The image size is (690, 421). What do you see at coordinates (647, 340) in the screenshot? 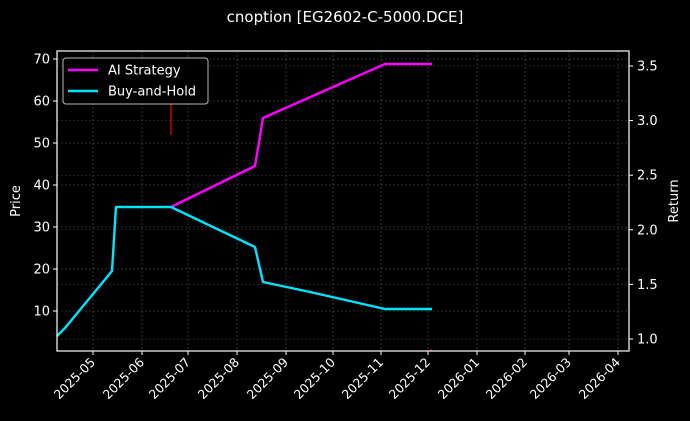
I see `y-tick-label-right: 1.0` at bounding box center [647, 340].